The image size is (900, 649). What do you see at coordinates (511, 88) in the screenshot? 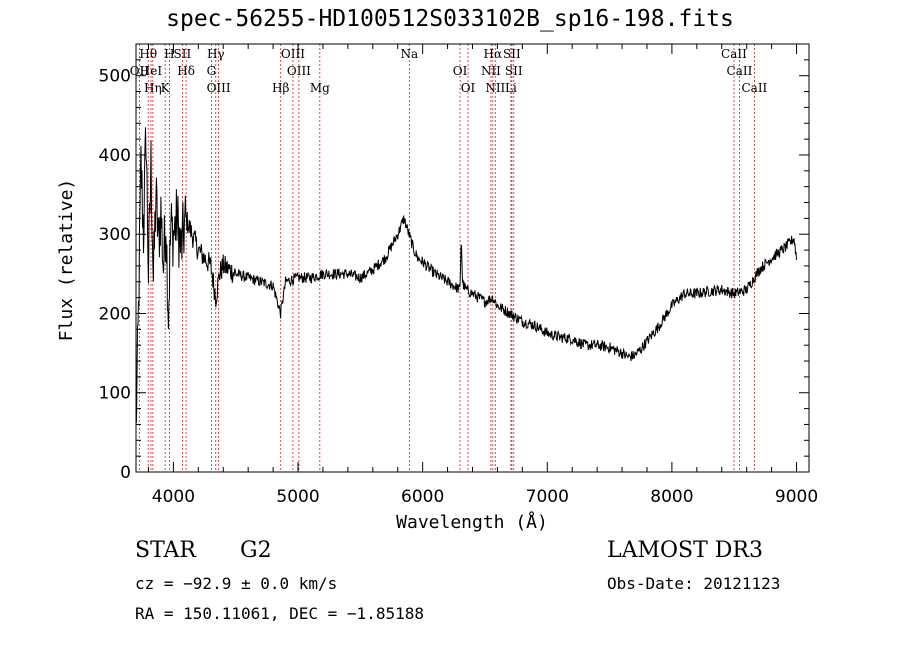
I see `spectral-line-label: Li` at bounding box center [511, 88].